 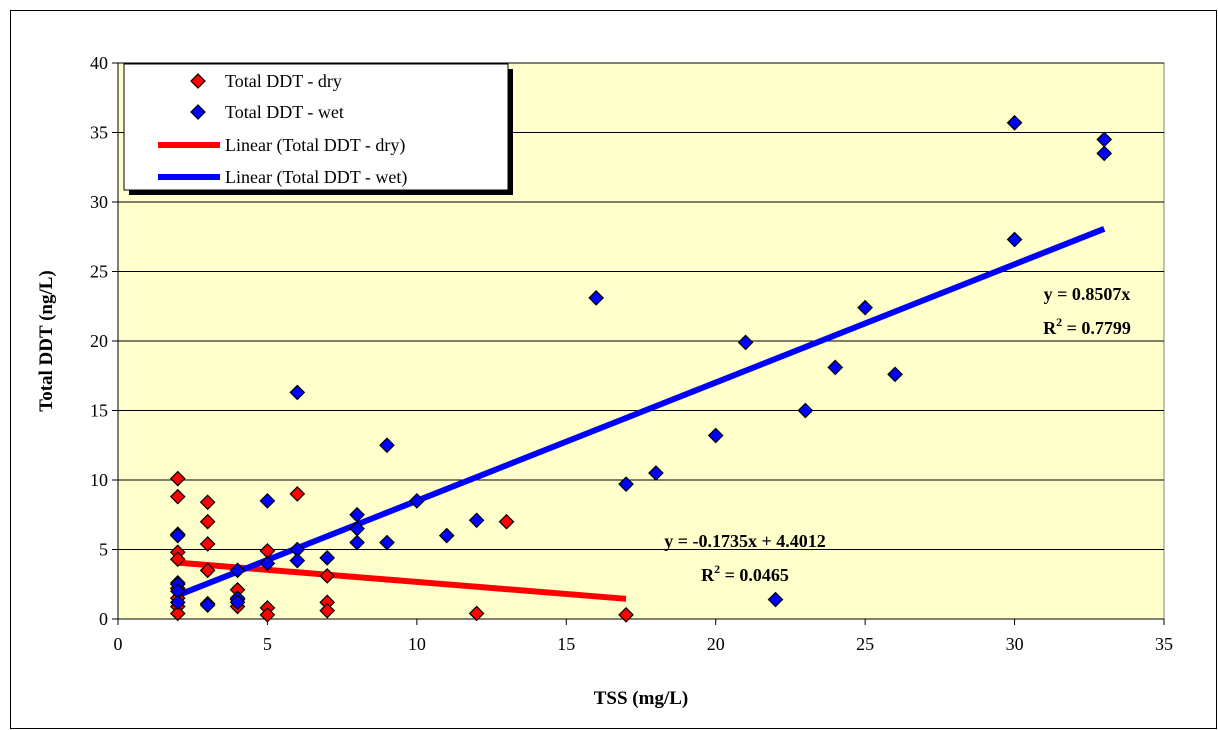 I want to click on x-tick-label: 5, so click(x=267, y=644).